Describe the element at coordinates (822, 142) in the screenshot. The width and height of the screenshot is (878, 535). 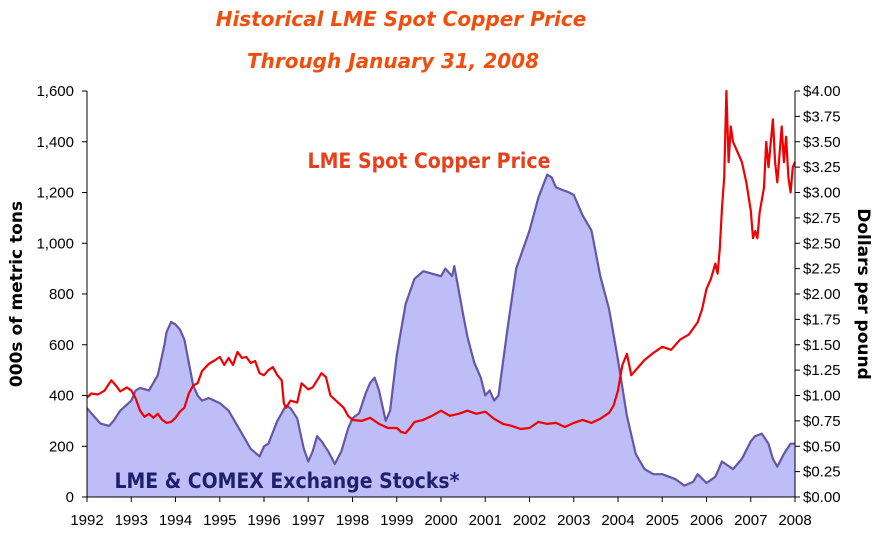
I see `y-right-tick-label: $3.50` at that location.